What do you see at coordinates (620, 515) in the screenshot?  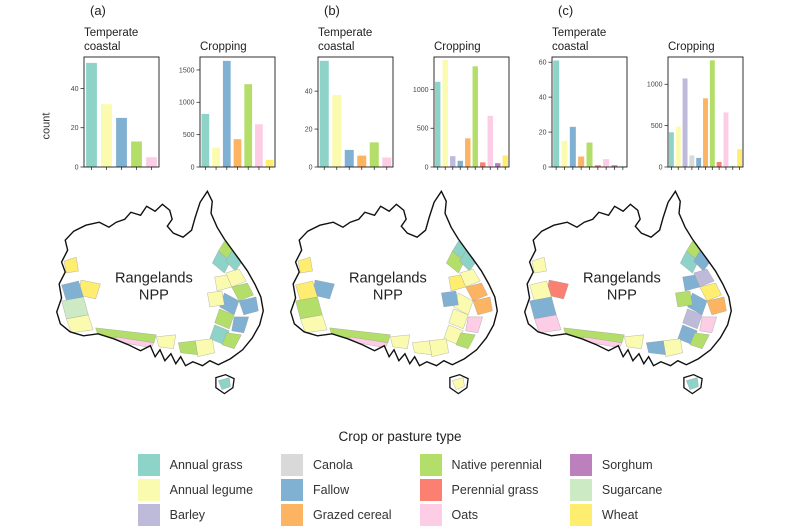 I see `legend-label: Wheat` at bounding box center [620, 515].